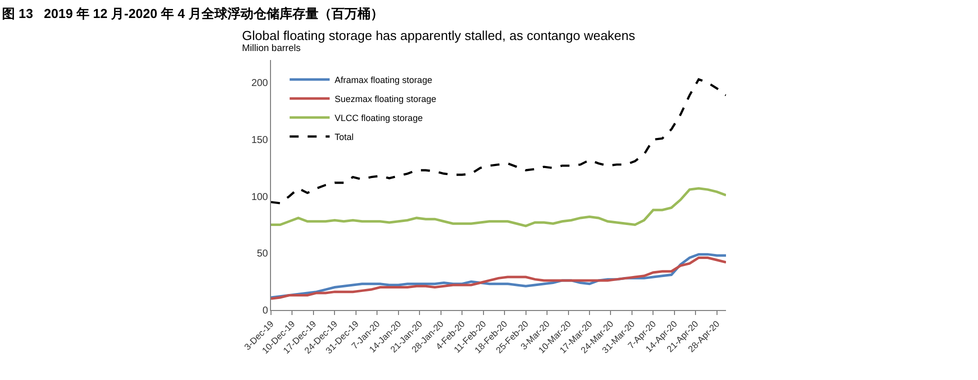  Describe the element at coordinates (378, 118) in the screenshot. I see `legend-label: VLCC floating storage` at that location.